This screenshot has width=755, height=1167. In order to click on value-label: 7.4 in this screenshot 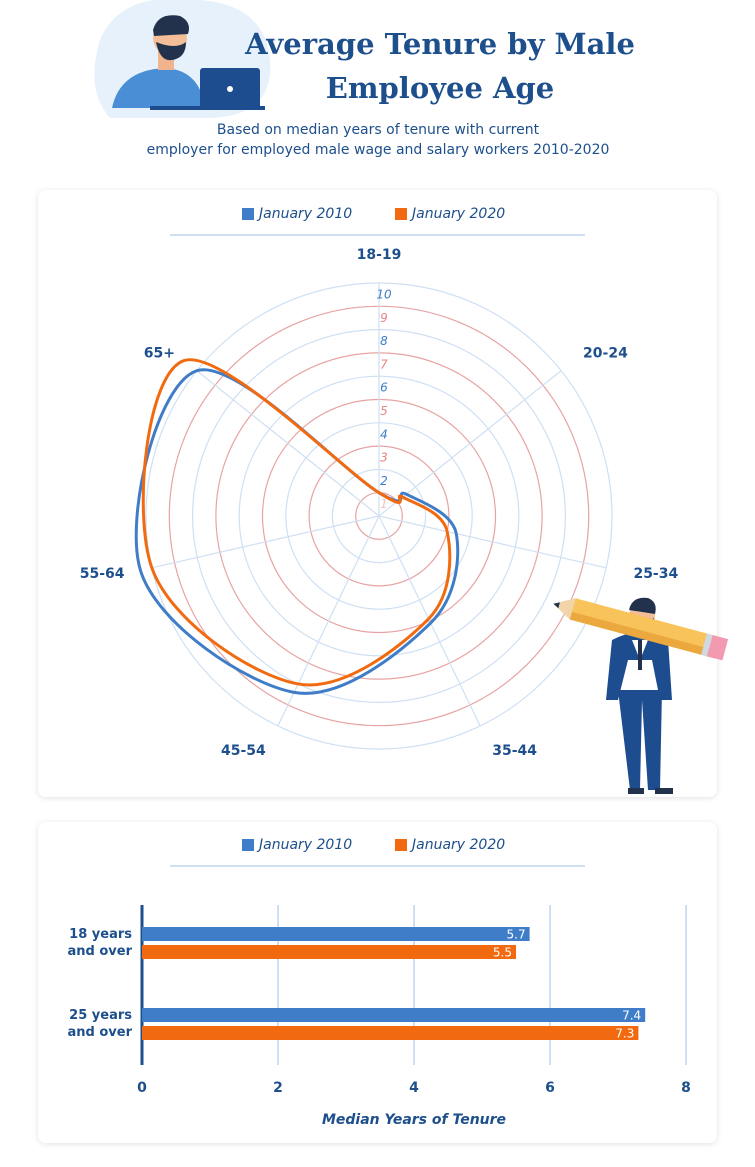, I will do `click(631, 1016)`.